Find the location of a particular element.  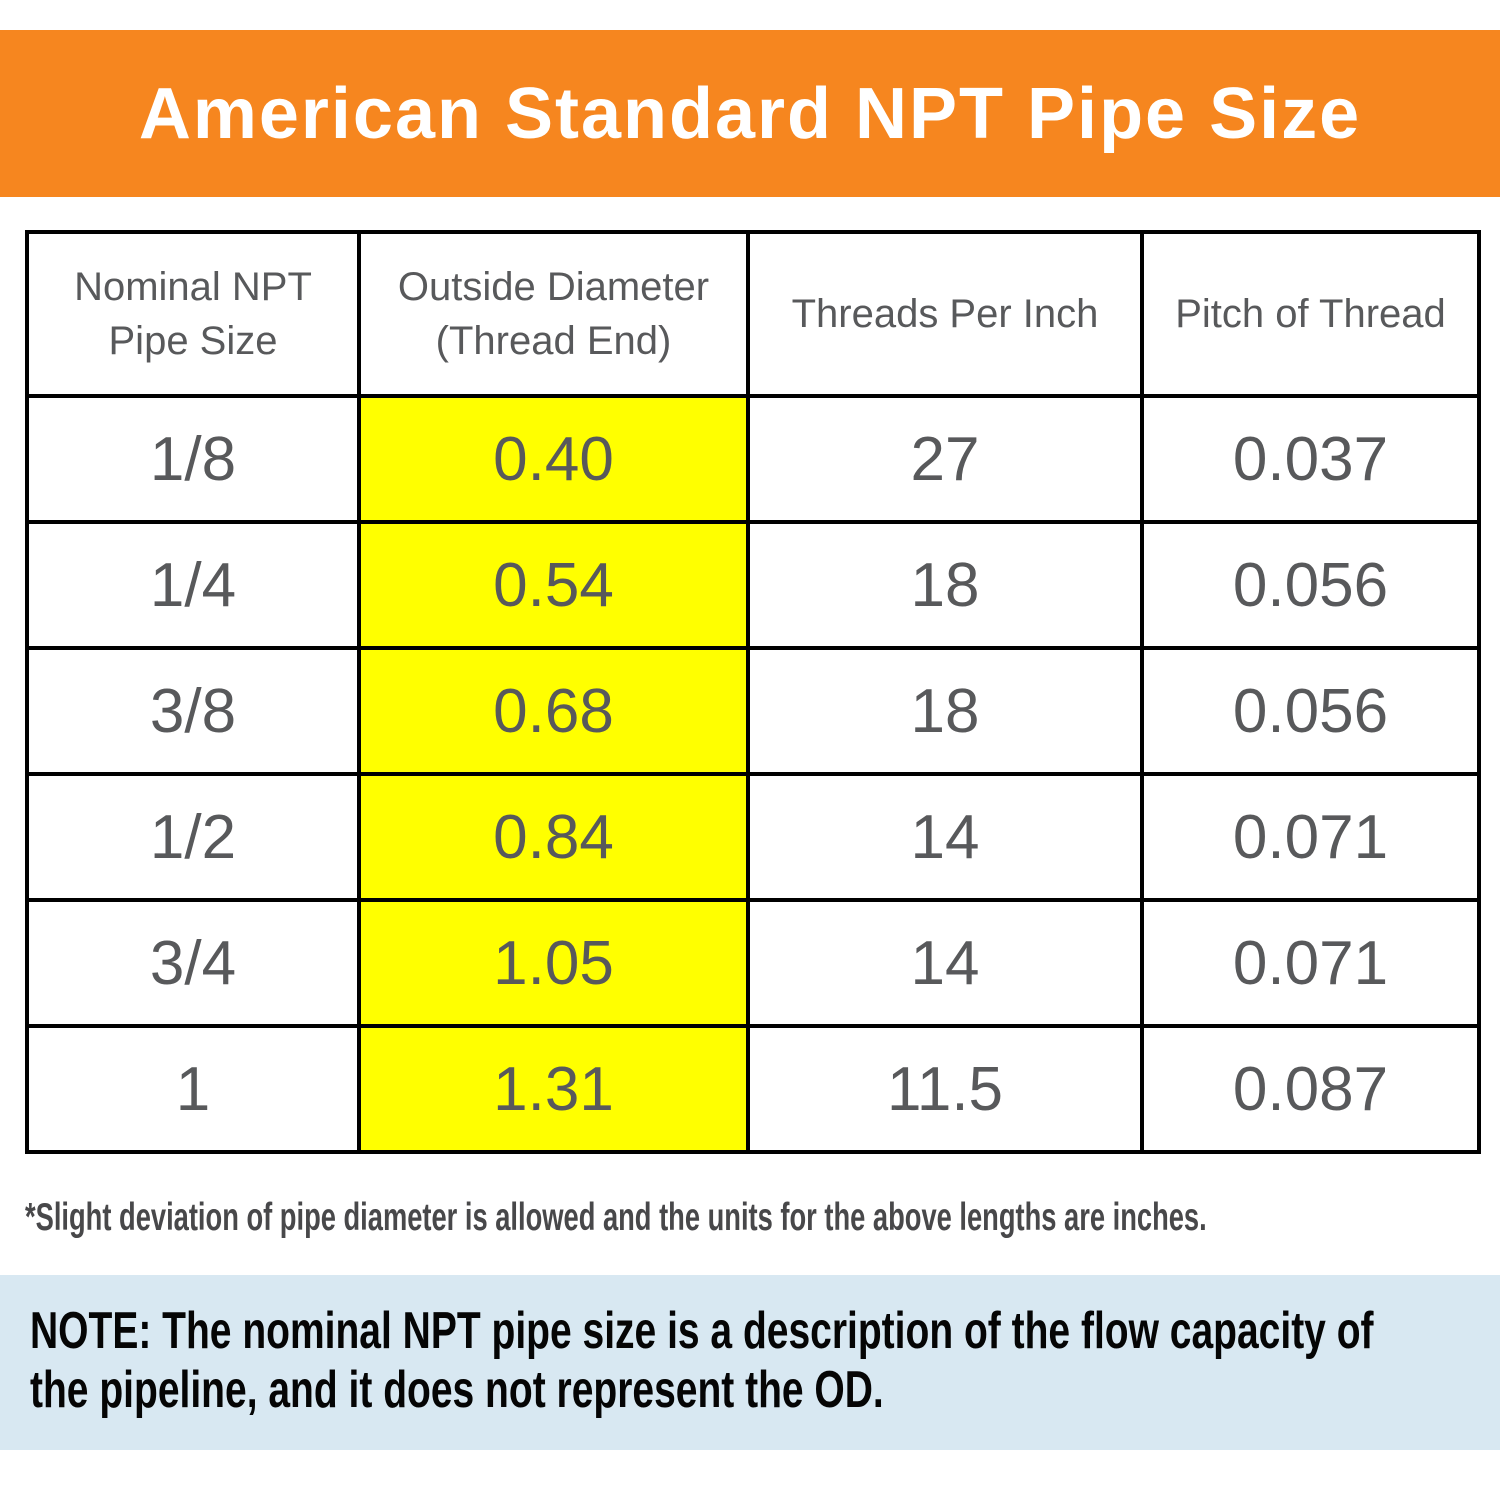

cell-pipe-size: 1/4 is located at coordinates (193, 585).